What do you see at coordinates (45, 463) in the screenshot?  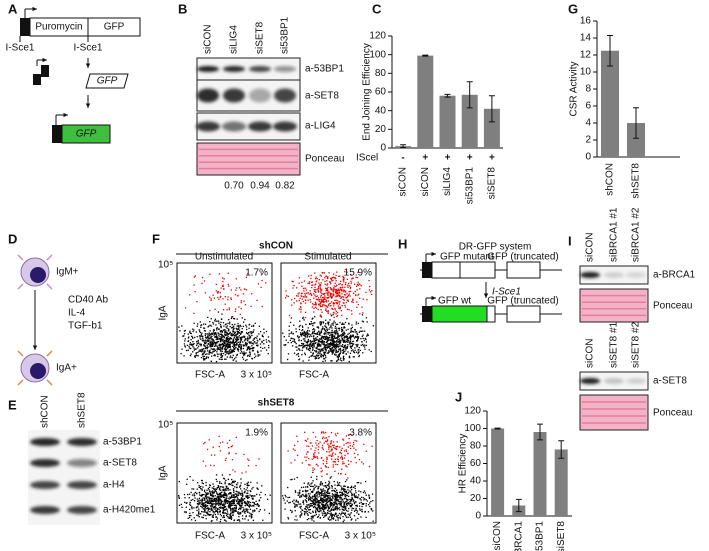 I see `band` at bounding box center [45, 463].